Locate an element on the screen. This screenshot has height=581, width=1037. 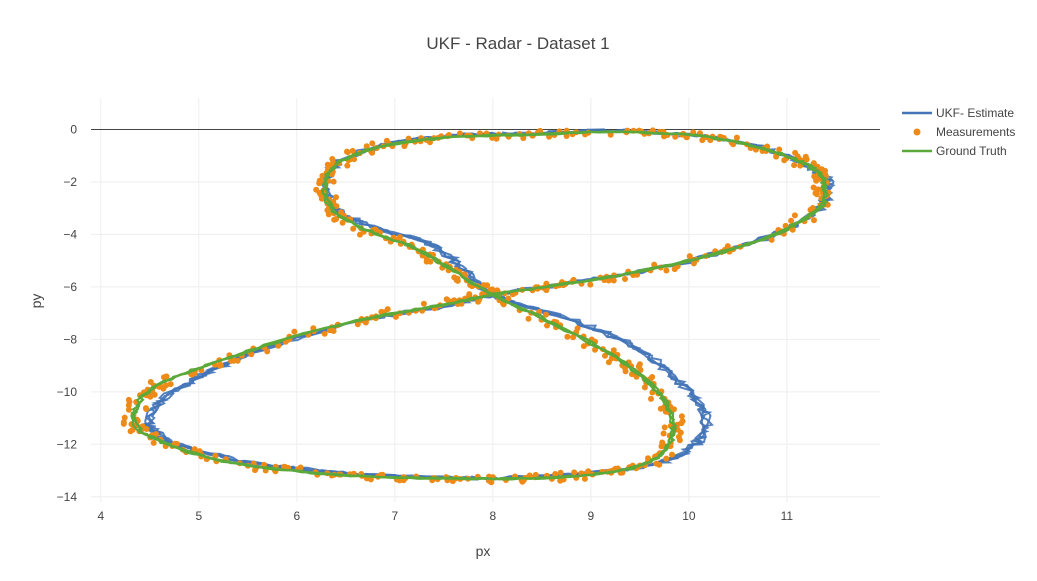
y-tick-label: −8 is located at coordinates (70, 339).